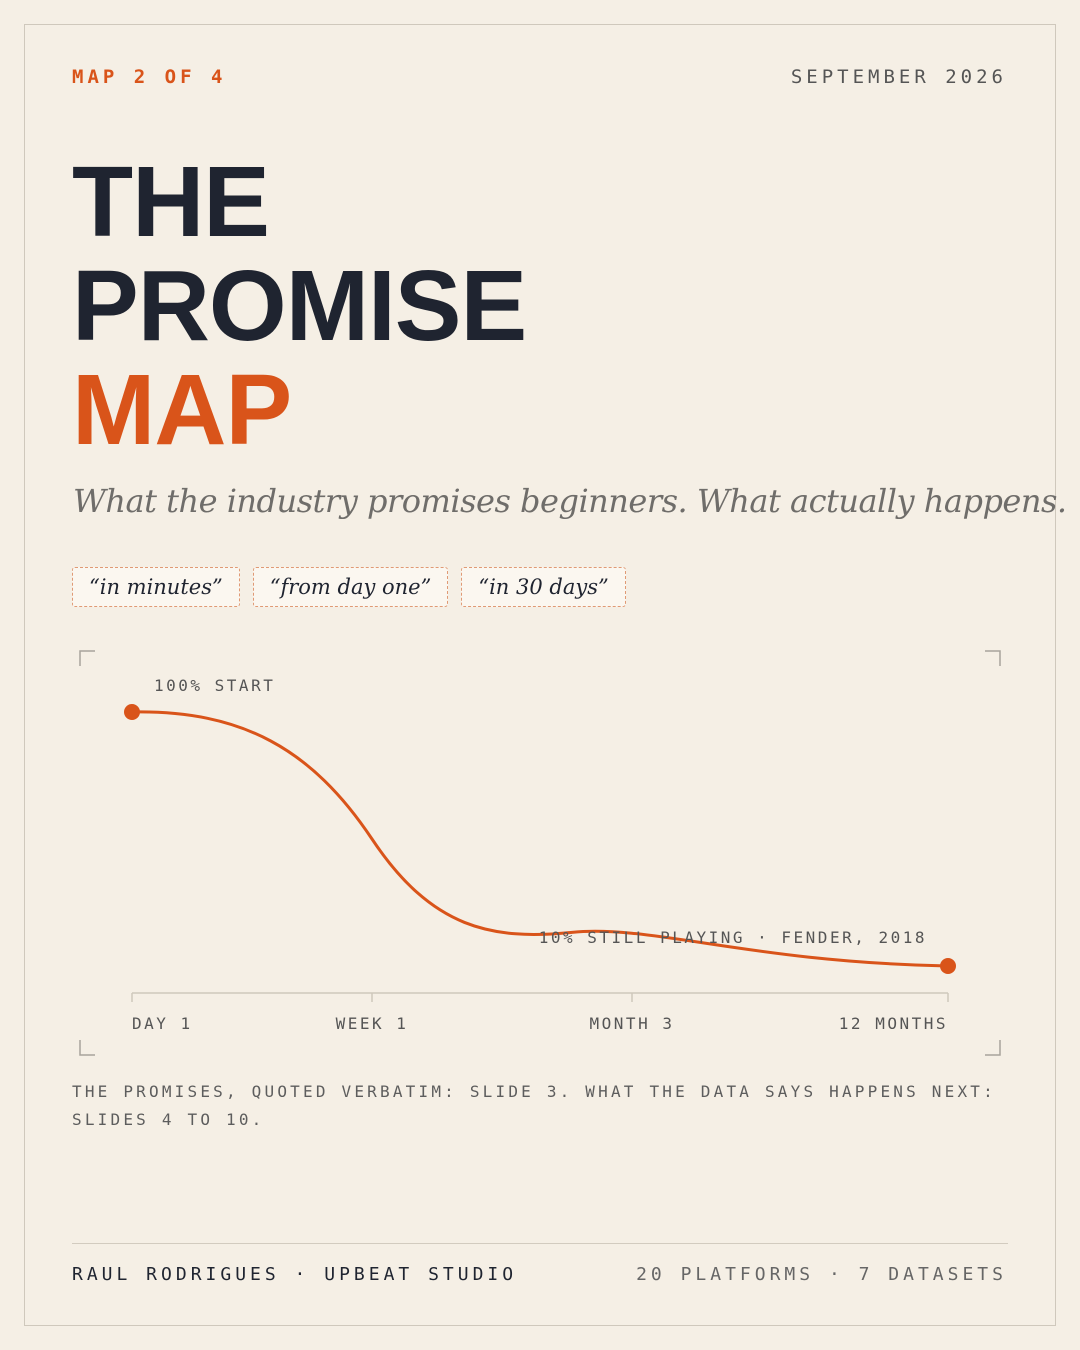 This screenshot has width=1080, height=1350. What do you see at coordinates (156, 587) in the screenshot?
I see `promise-chip: “in minutes”` at bounding box center [156, 587].